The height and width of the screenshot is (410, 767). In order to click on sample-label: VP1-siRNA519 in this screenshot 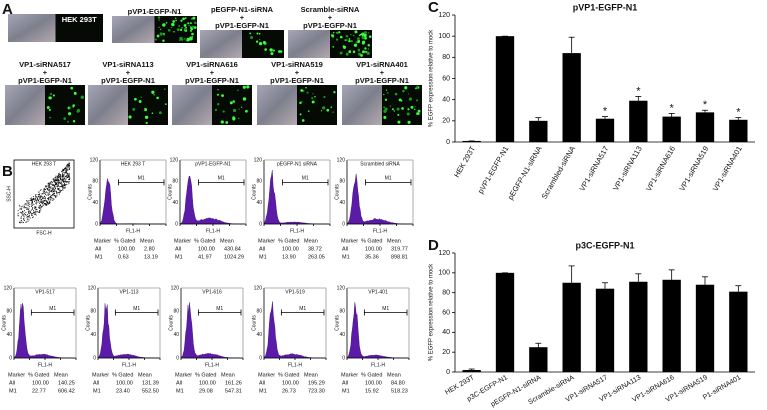, I will do `click(297, 64)`.